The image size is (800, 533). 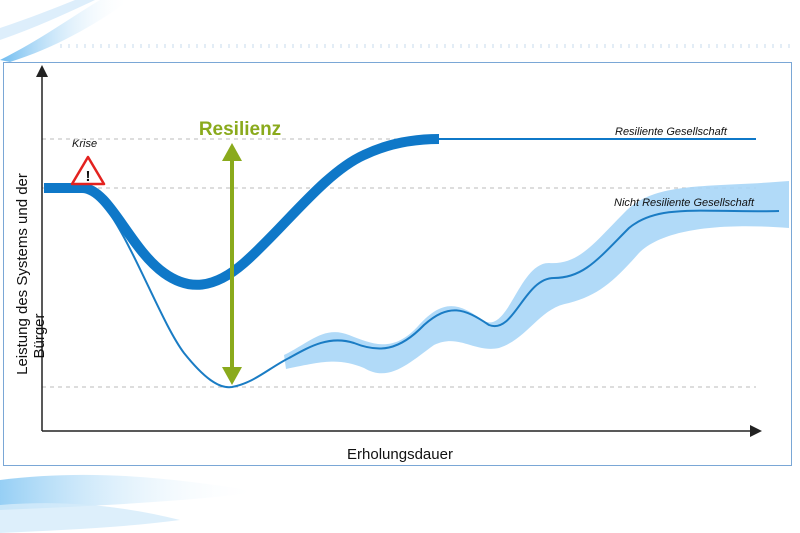 What do you see at coordinates (232, 152) in the screenshot?
I see `resilience-arrow-head-top` at bounding box center [232, 152].